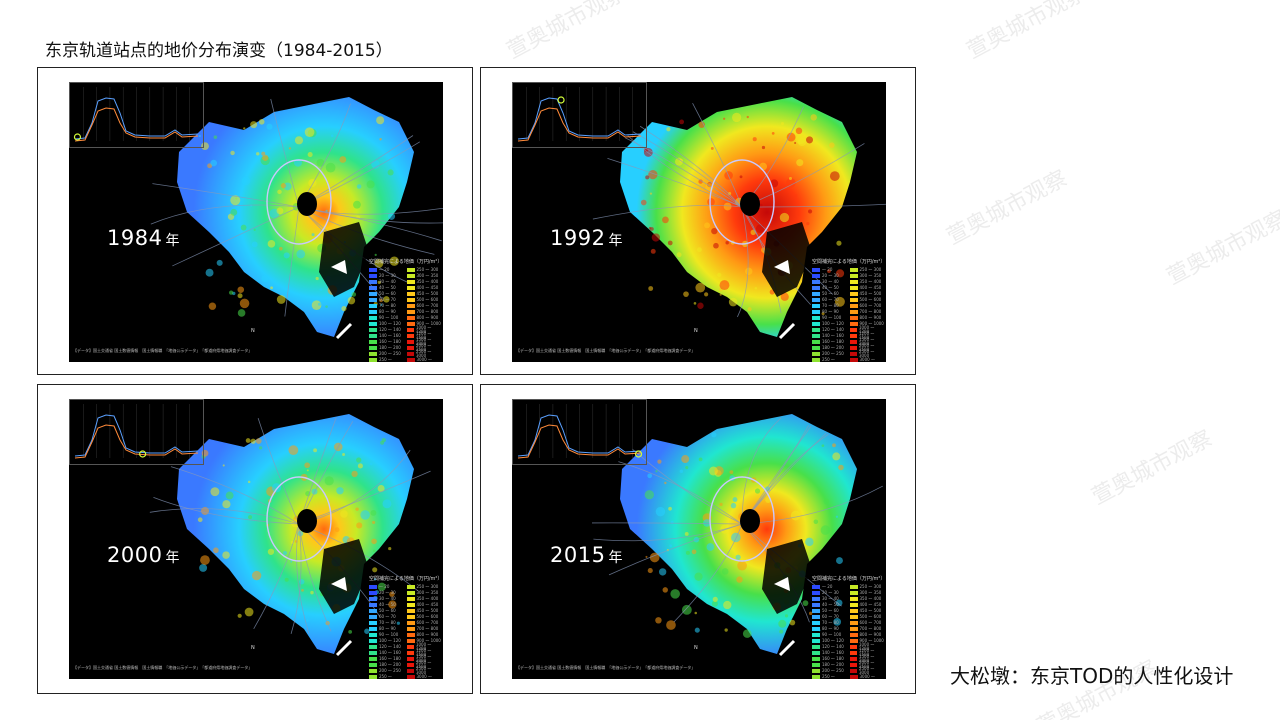 This screenshot has height=720, width=1280. What do you see at coordinates (830, 287) in the screenshot?
I see `legend-label: 40 ～ 50` at bounding box center [830, 287].